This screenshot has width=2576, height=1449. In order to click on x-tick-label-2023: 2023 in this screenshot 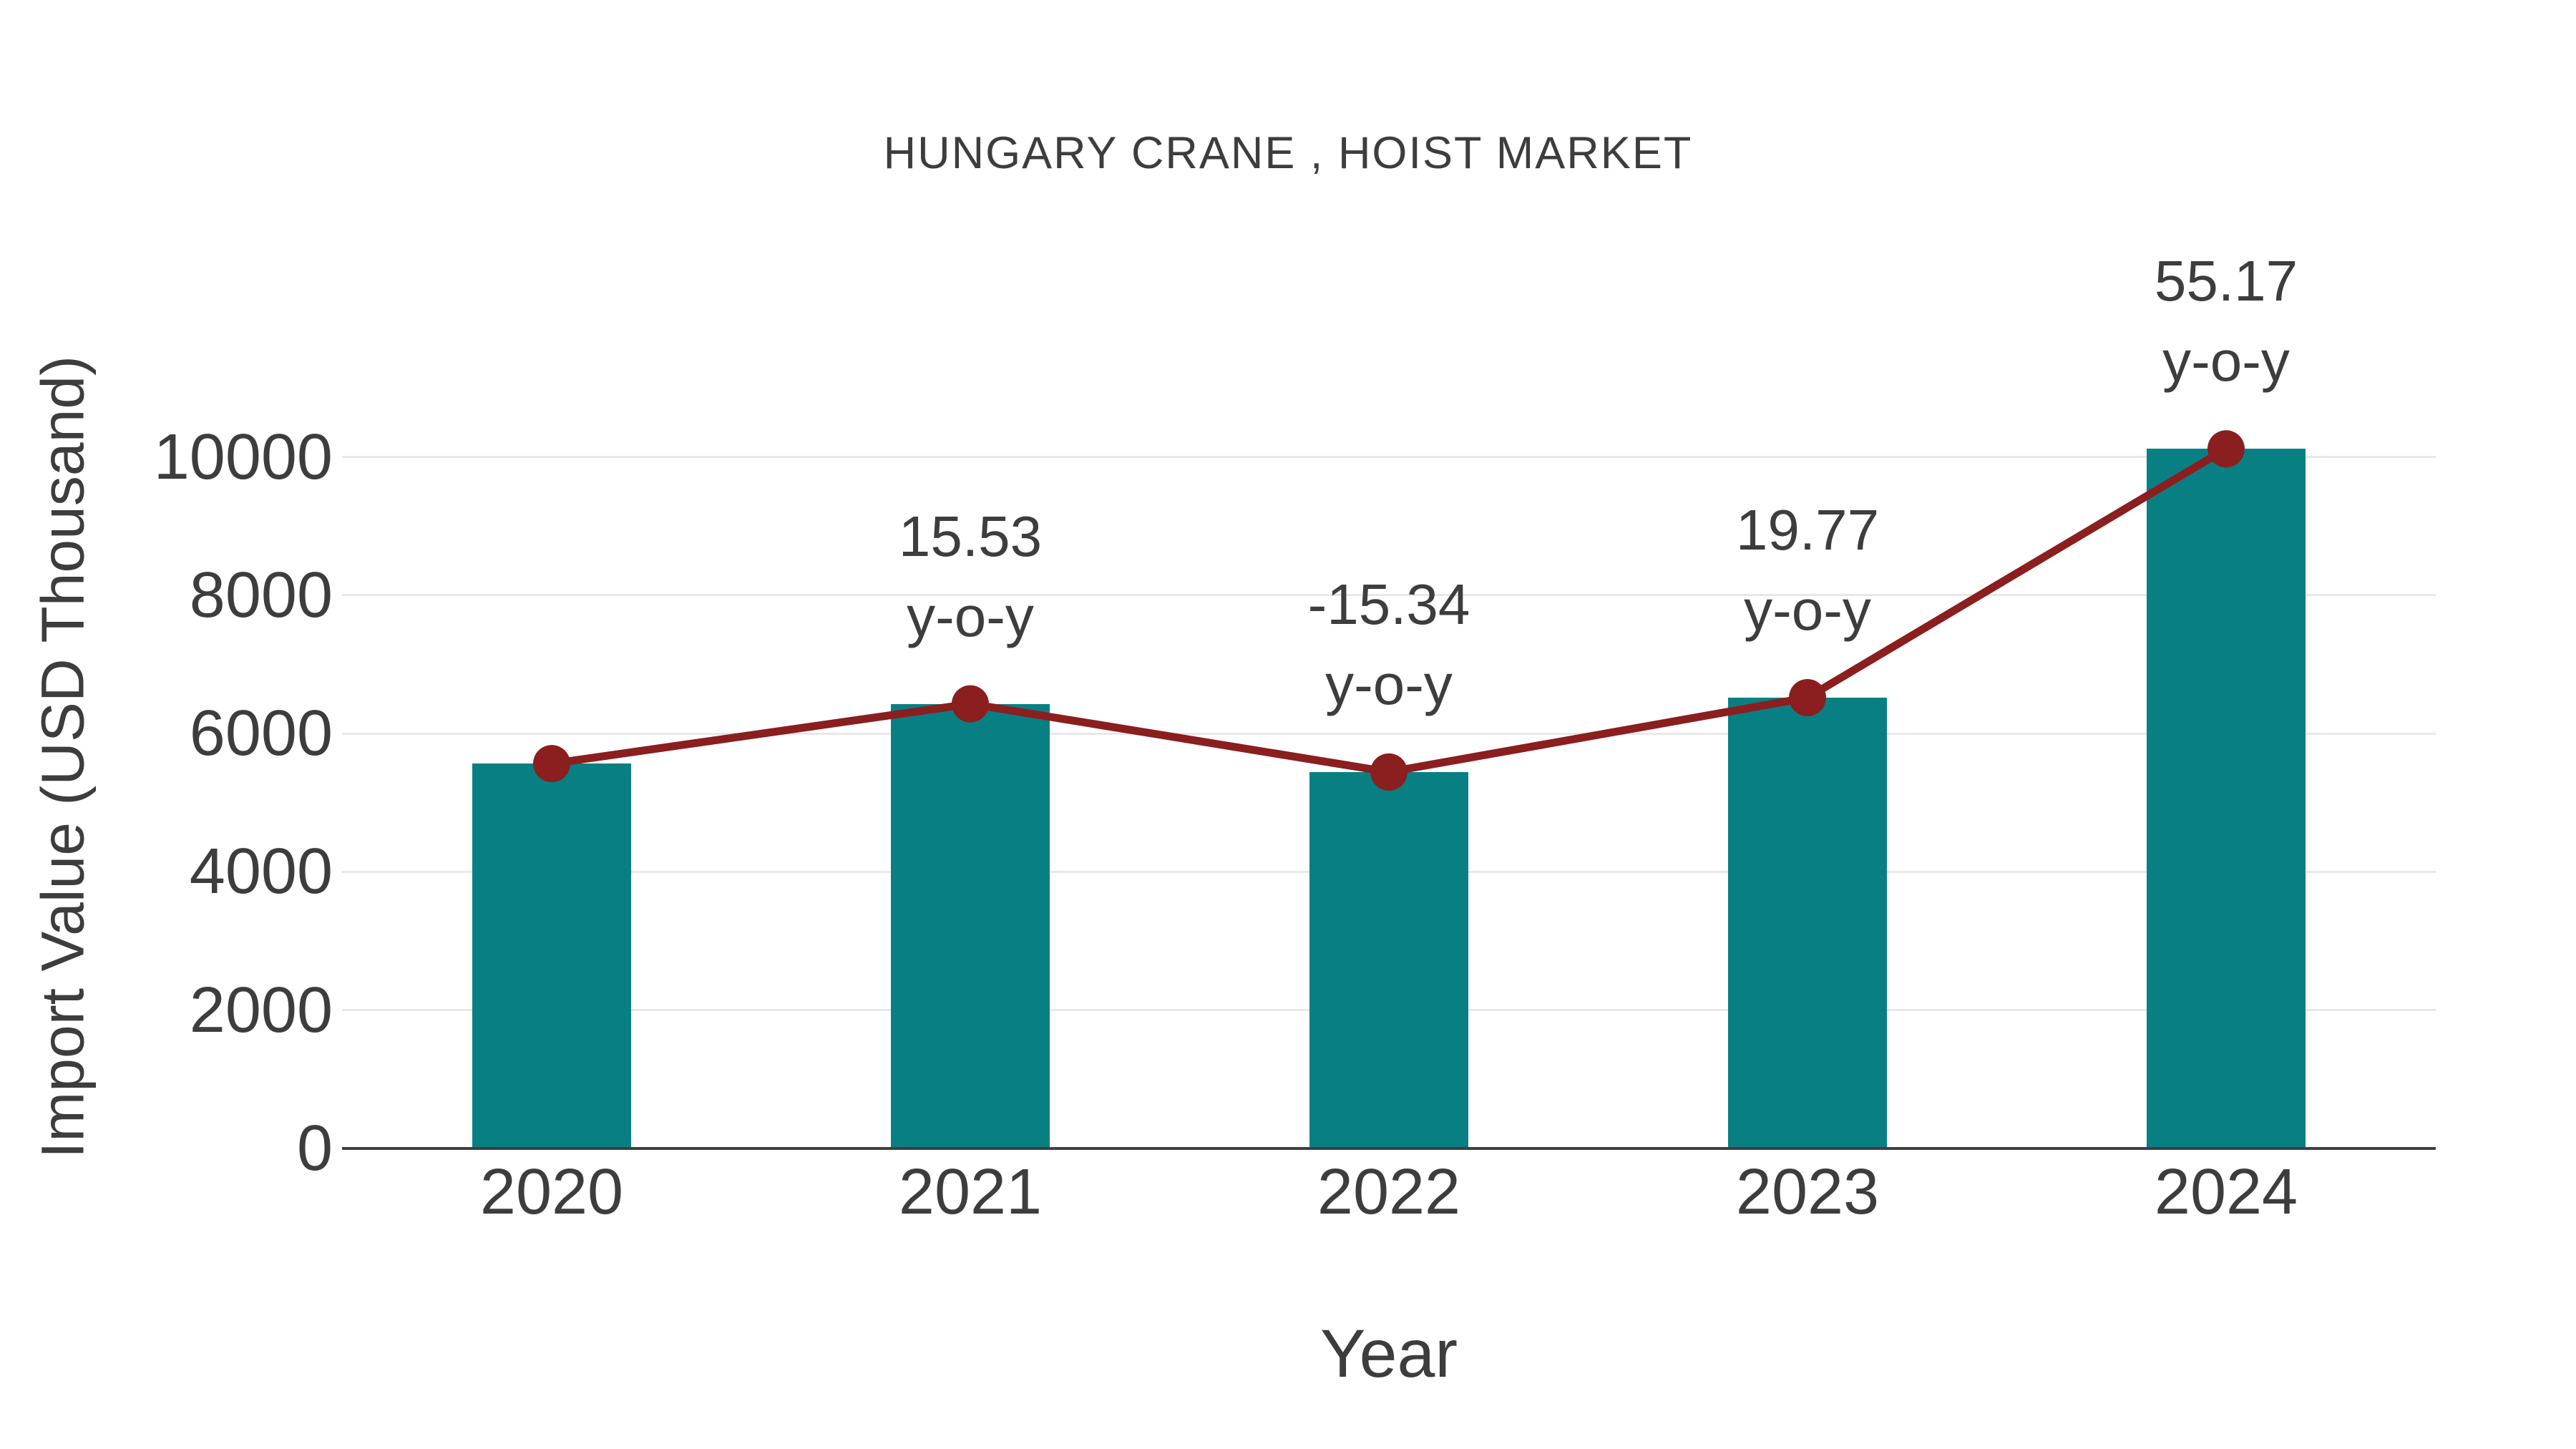, I will do `click(1807, 1192)`.